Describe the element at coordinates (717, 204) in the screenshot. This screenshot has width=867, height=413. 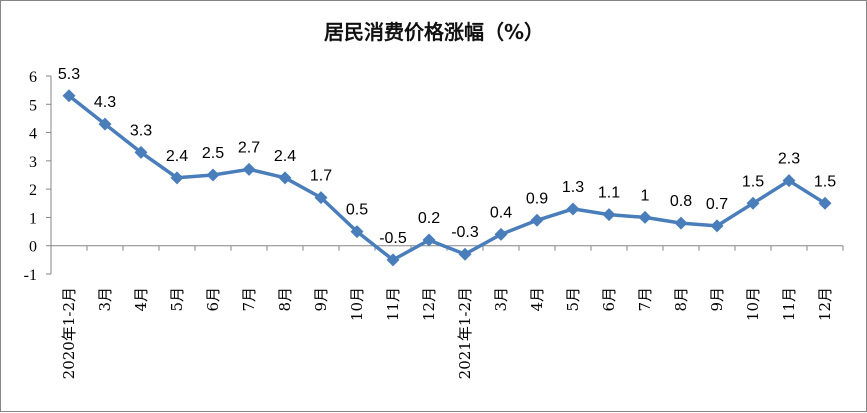
I see `data-label: 0.7` at that location.